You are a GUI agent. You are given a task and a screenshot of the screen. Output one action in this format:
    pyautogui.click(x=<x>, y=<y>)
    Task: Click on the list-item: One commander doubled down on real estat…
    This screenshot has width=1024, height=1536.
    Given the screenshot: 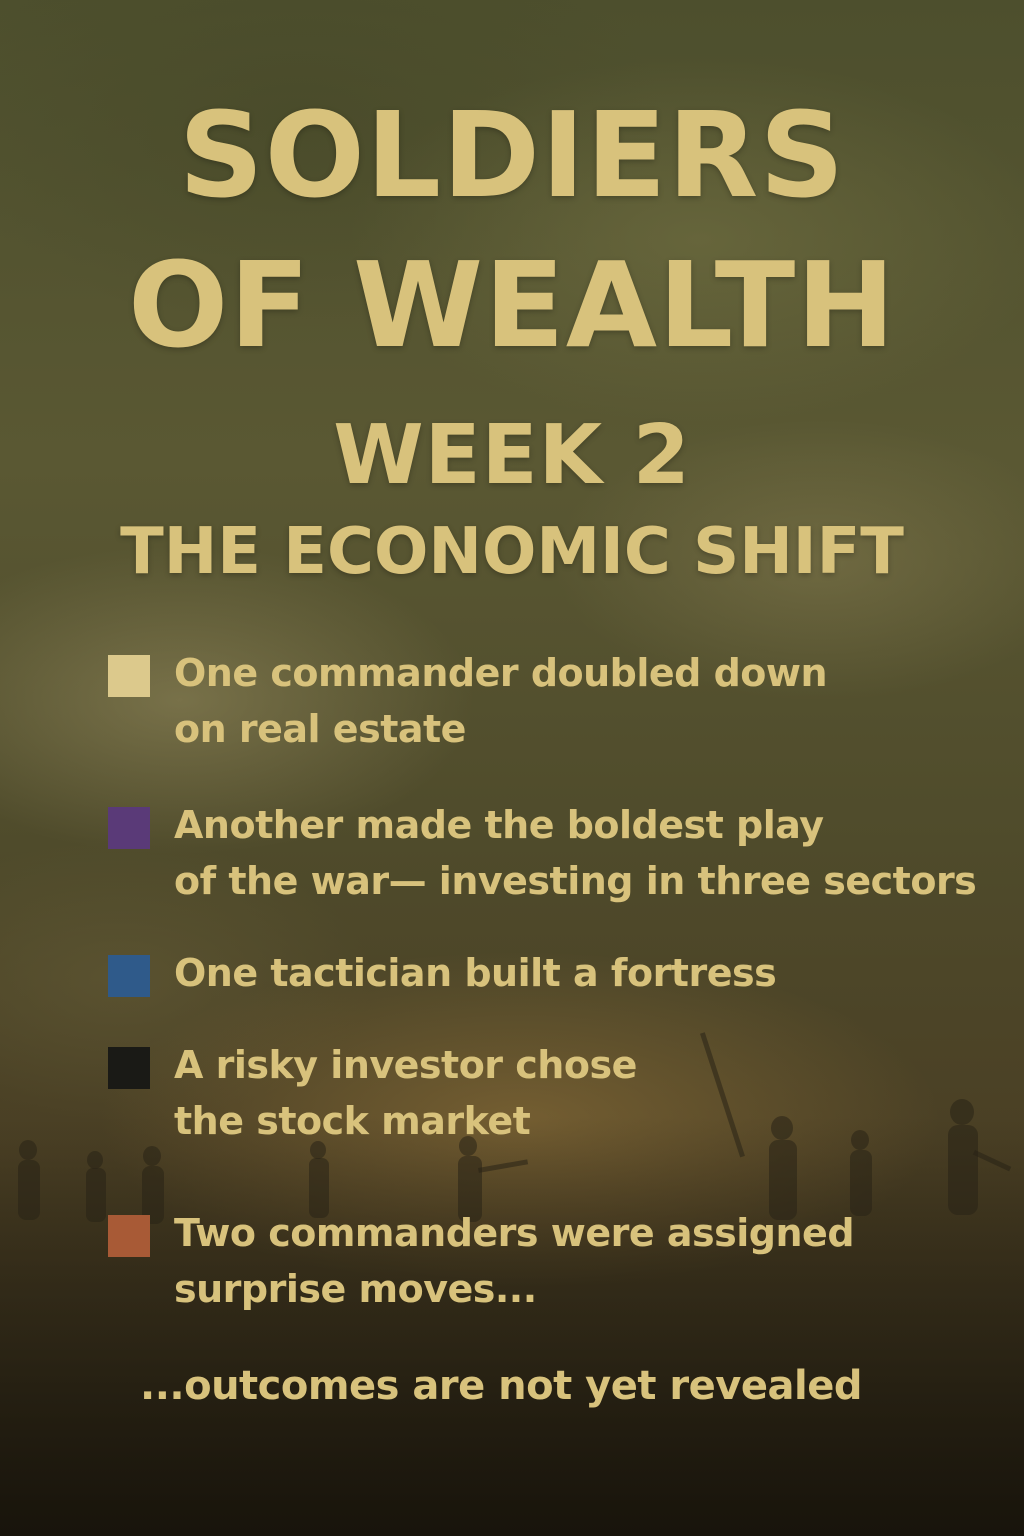 What is the action you would take?
    pyautogui.click(x=553, y=701)
    